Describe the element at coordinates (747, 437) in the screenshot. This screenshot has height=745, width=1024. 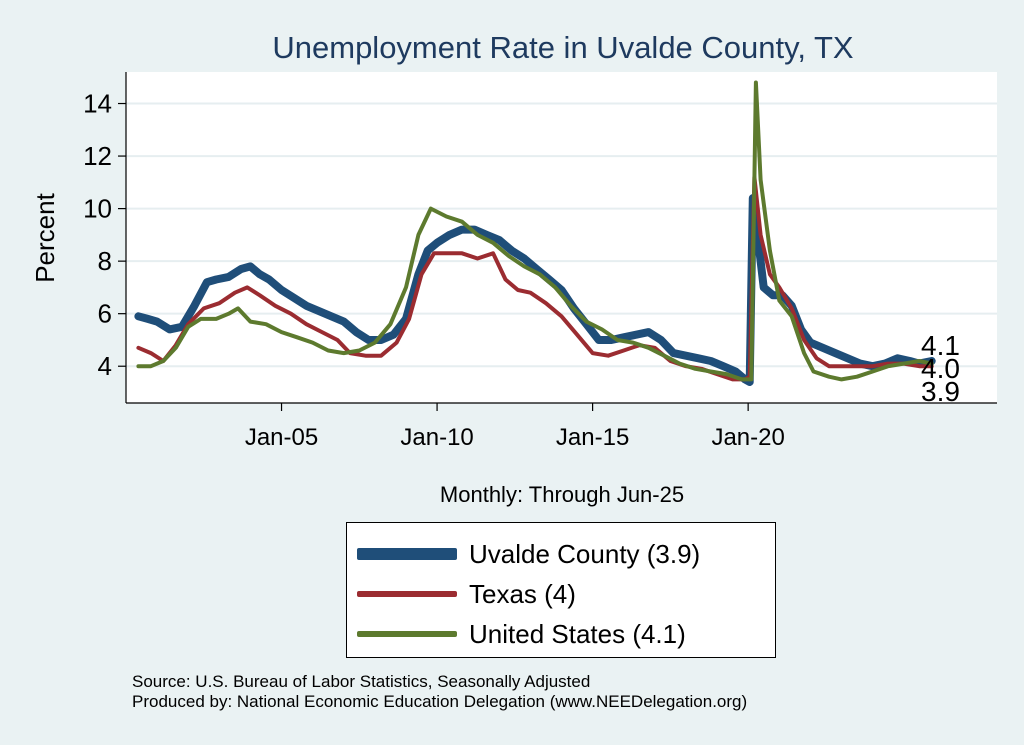
I see `x-tick-label-Jan-20: Jan-20` at that location.